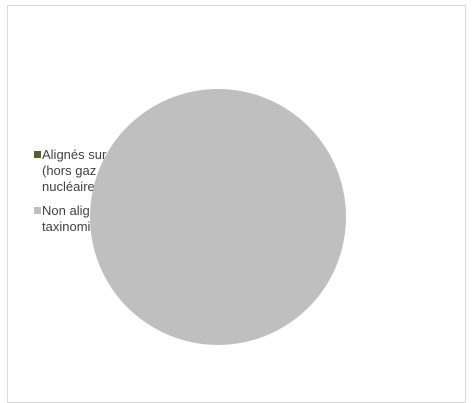 The height and width of the screenshot is (403, 474). What do you see at coordinates (37, 154) in the screenshot?
I see `legend-swatch-aligned` at bounding box center [37, 154].